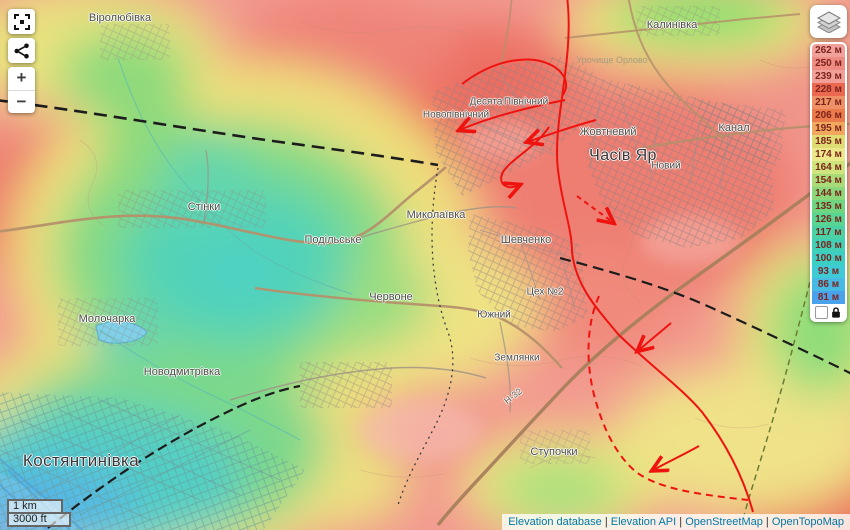 The image size is (850, 530). I want to click on legend-row: 144 м, so click(828, 193).